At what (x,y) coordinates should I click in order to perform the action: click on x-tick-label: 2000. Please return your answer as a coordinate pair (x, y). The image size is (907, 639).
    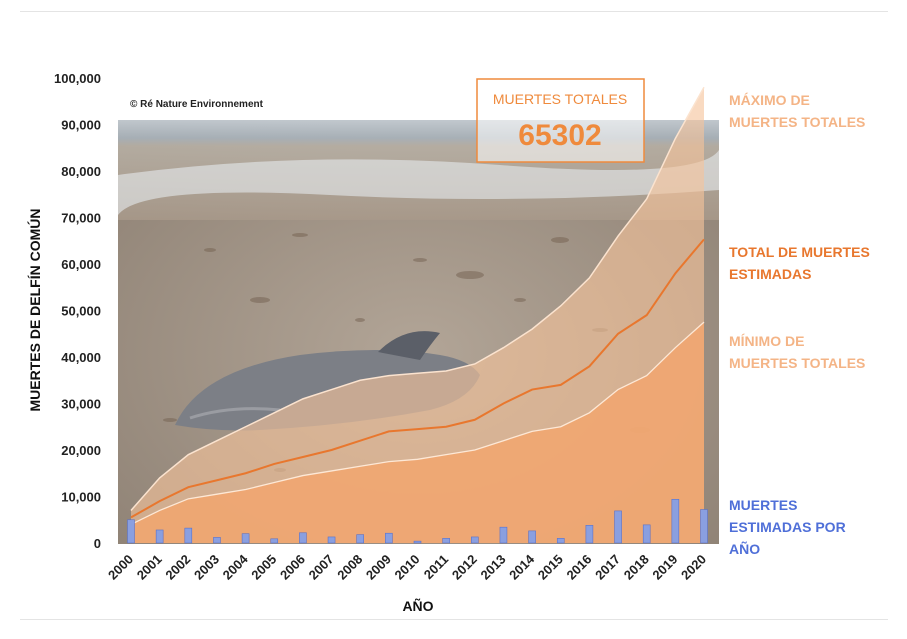
    Looking at the image, I should click on (120, 567).